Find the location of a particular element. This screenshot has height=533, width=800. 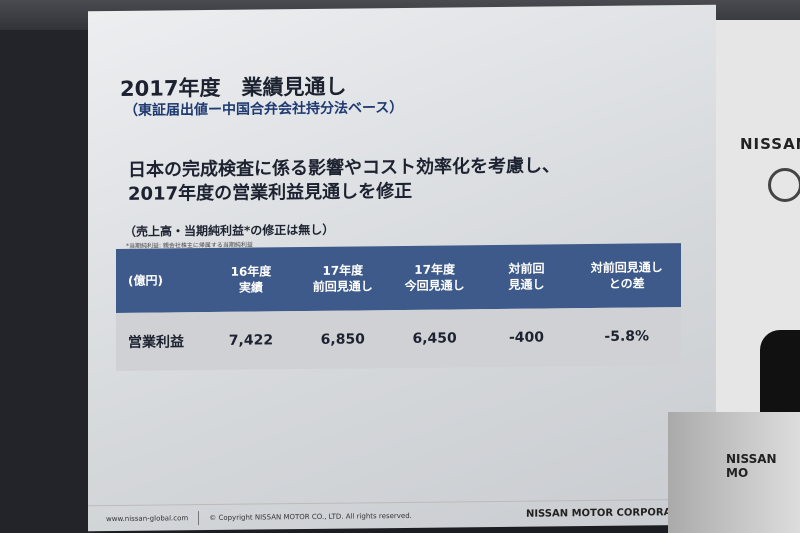

backdrop-brand: NISSAN is located at coordinates (770, 144).